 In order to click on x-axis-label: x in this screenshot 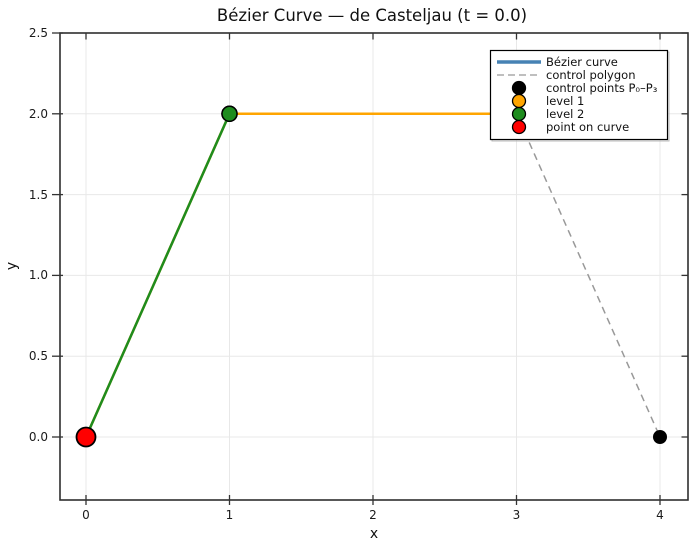, I will do `click(374, 534)`.